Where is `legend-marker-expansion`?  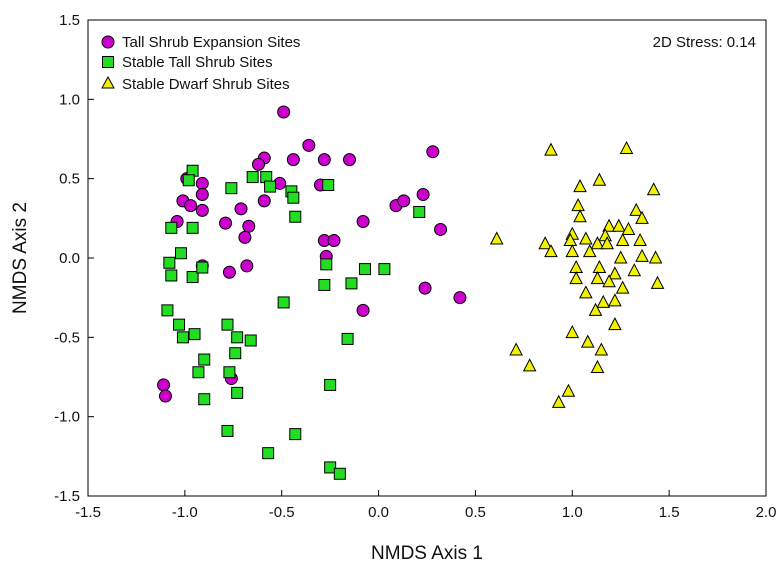
legend-marker-expansion is located at coordinates (108, 42).